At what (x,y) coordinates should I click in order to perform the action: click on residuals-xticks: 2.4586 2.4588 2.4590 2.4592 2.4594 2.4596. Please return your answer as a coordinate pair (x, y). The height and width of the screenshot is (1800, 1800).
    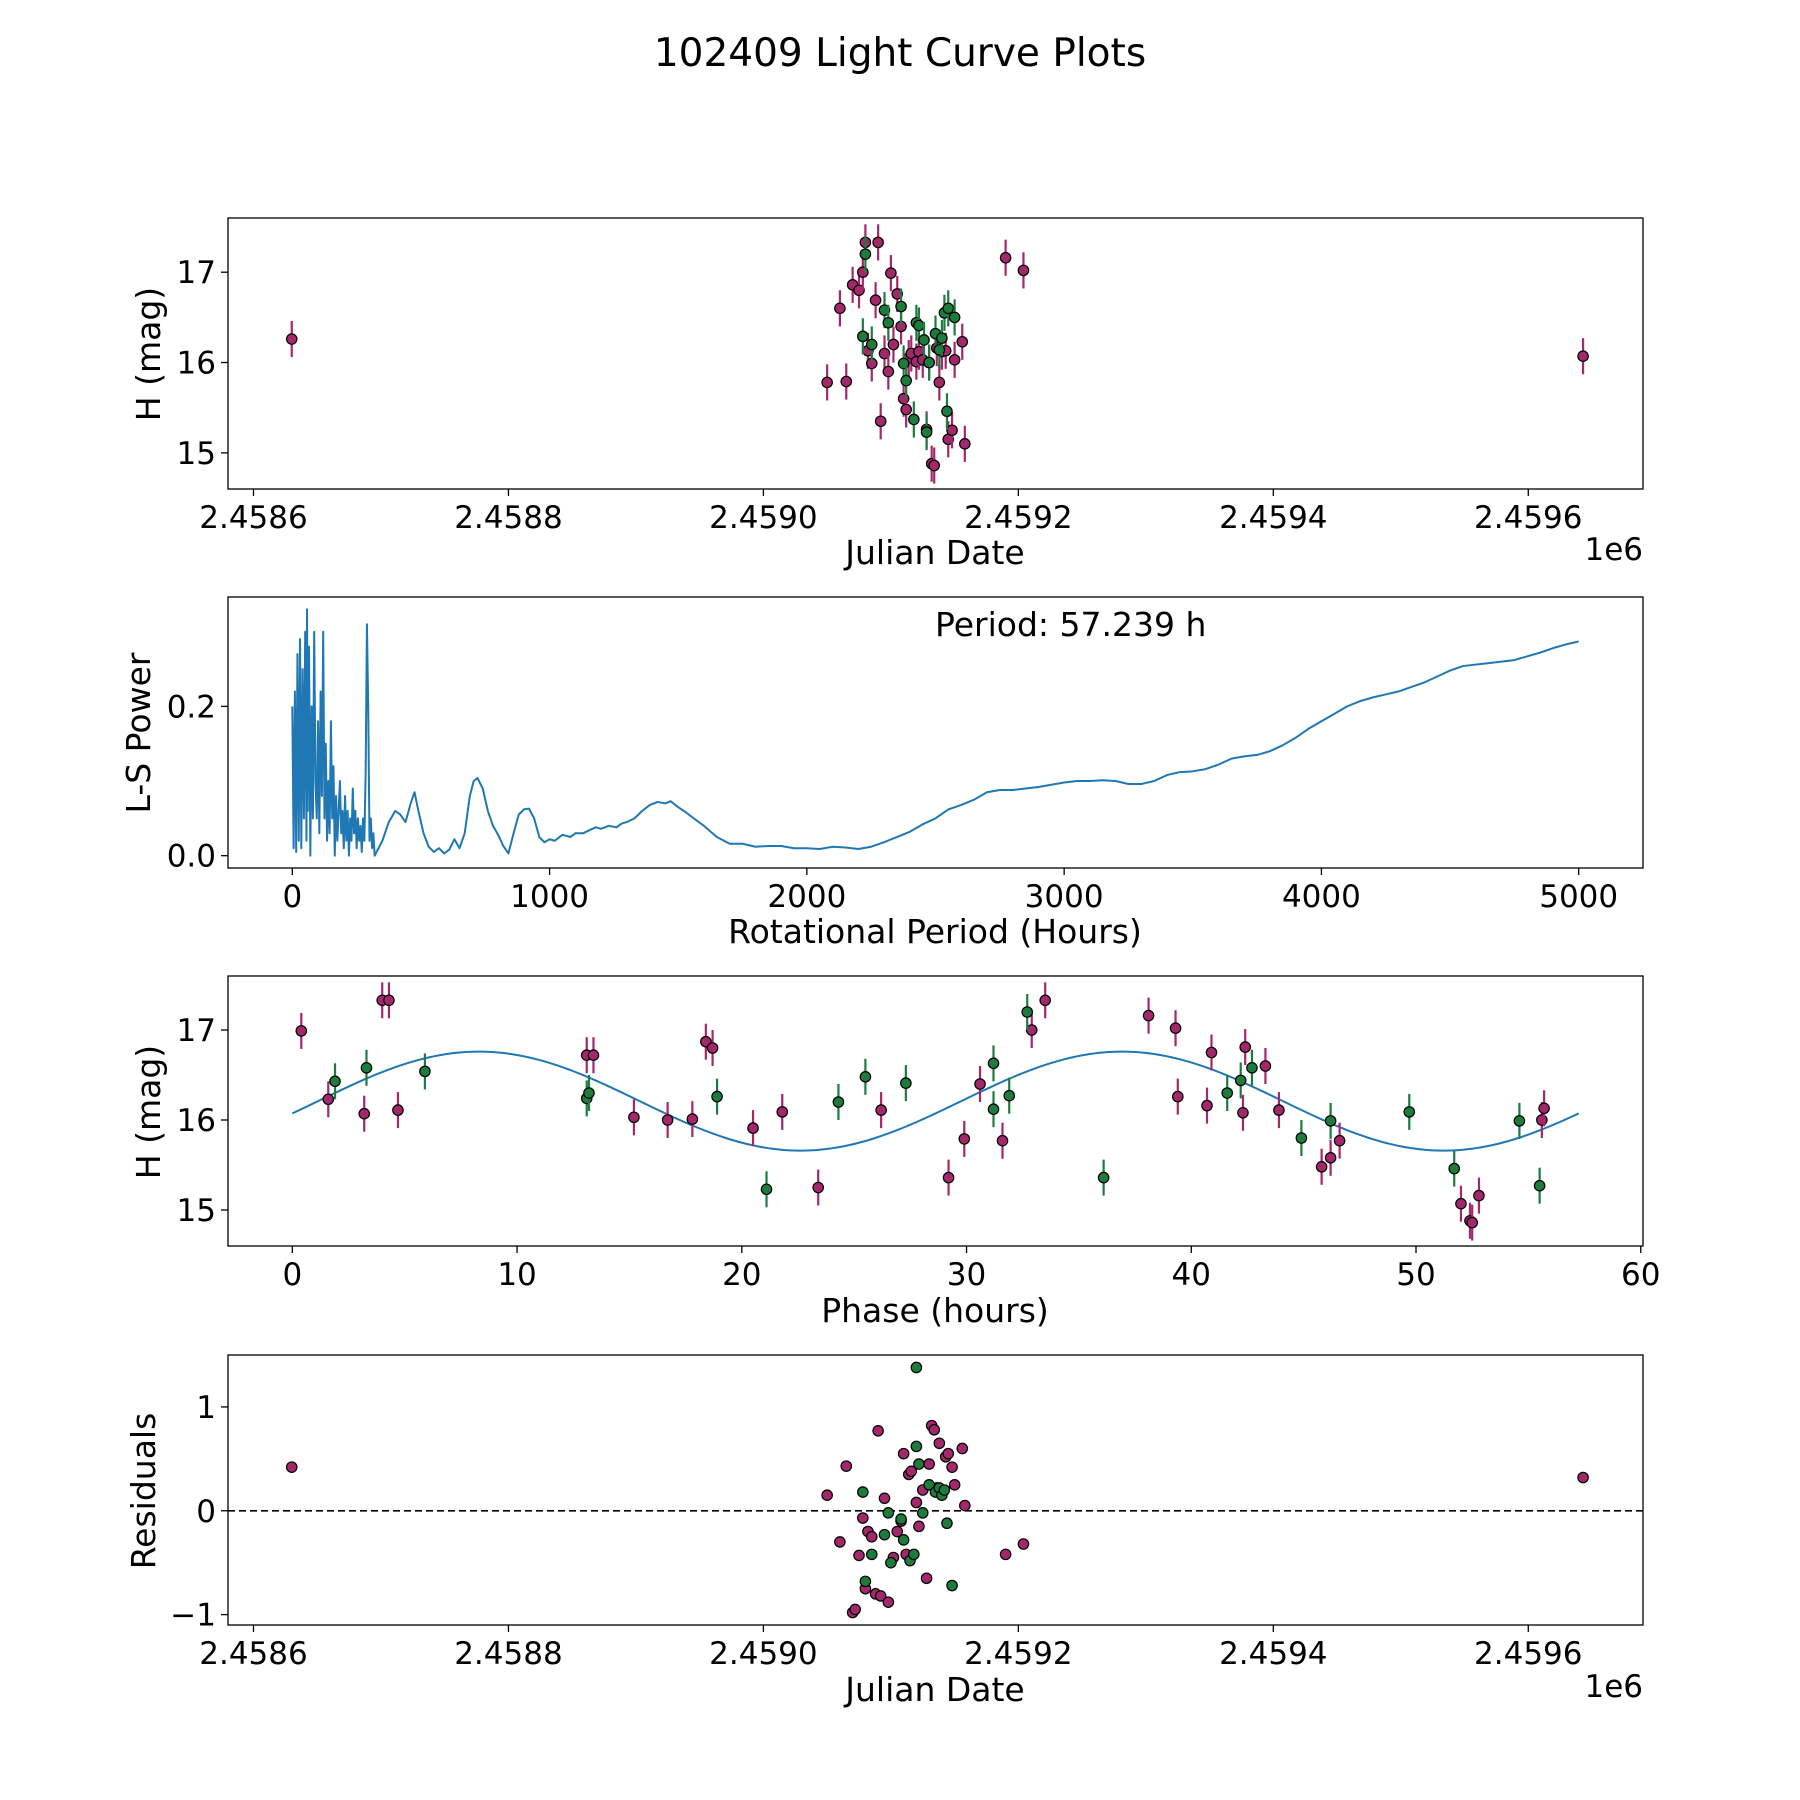
    Looking at the image, I should click on (891, 1648).